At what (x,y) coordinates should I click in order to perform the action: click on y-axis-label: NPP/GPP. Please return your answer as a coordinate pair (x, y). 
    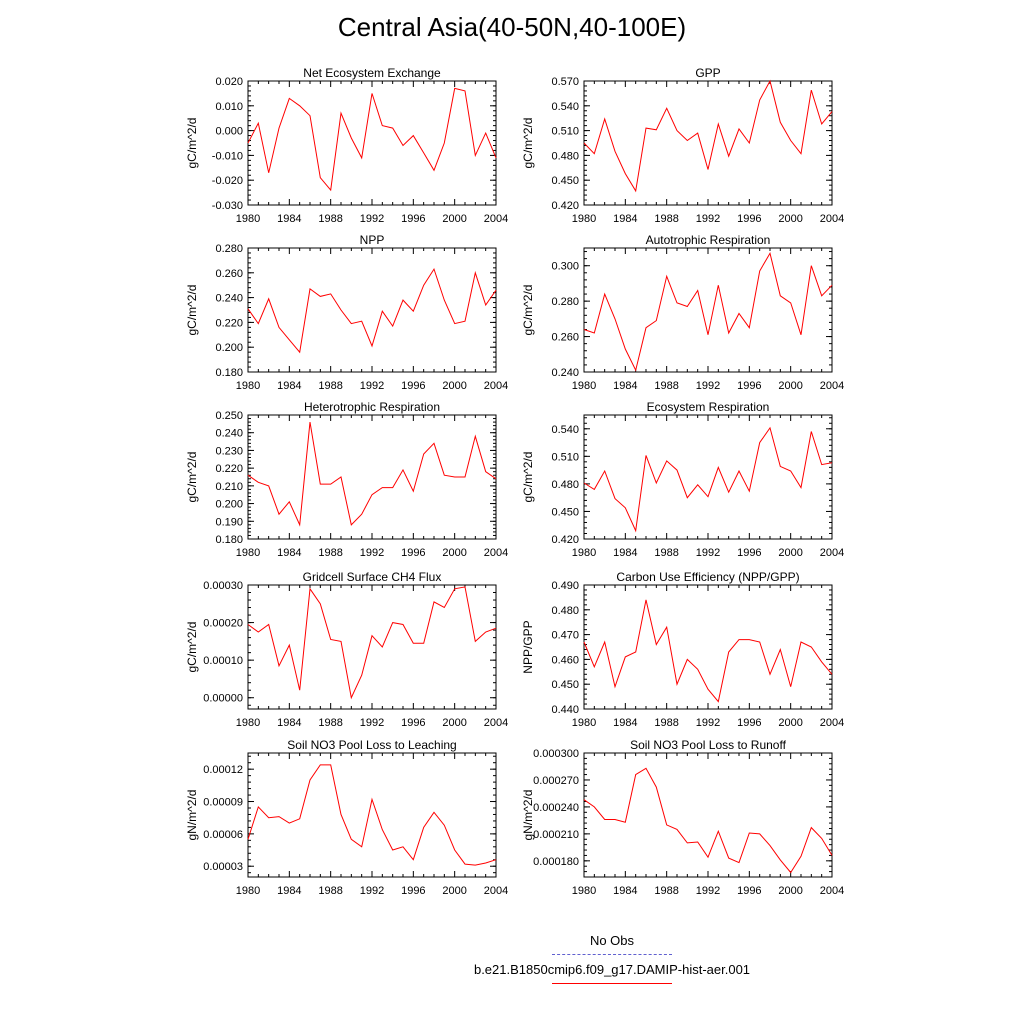
    Looking at the image, I should click on (528, 646).